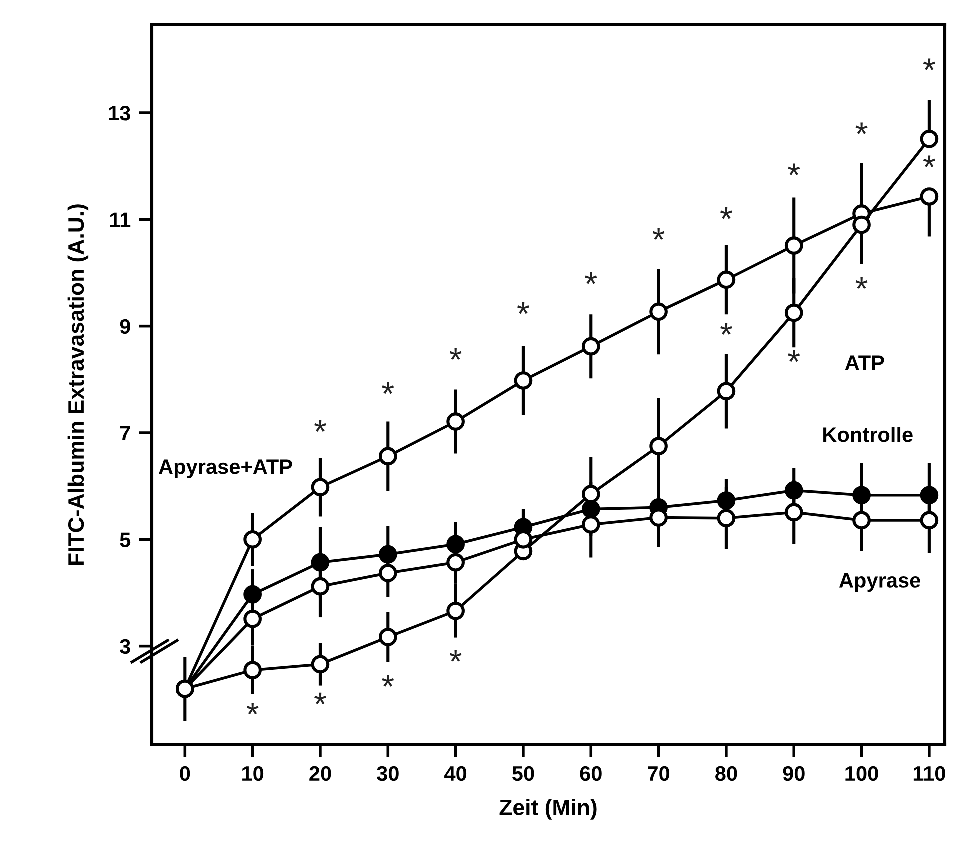 Image resolution: width=956 pixels, height=848 pixels. I want to click on x-tick-label: 100, so click(862, 774).